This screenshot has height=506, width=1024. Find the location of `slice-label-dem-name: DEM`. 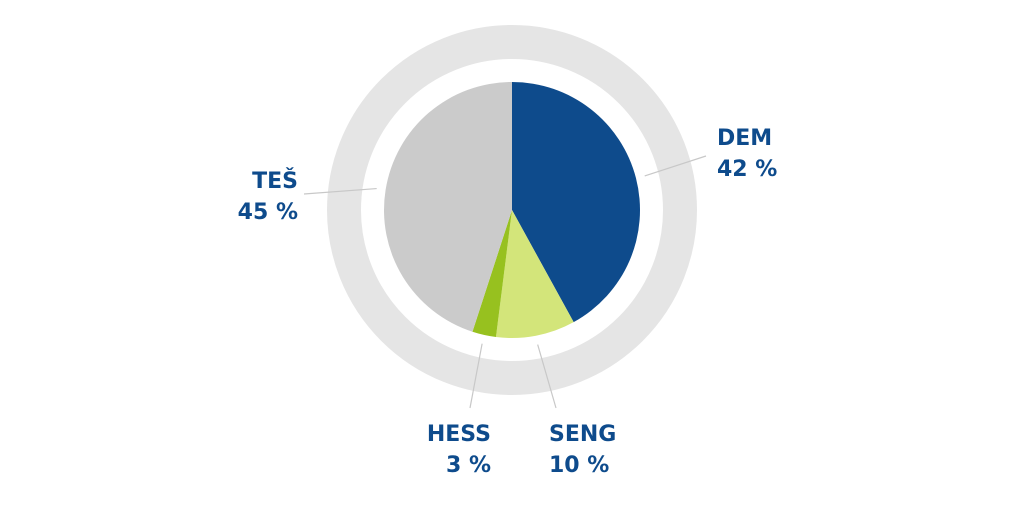

slice-label-dem-name: DEM is located at coordinates (744, 138).